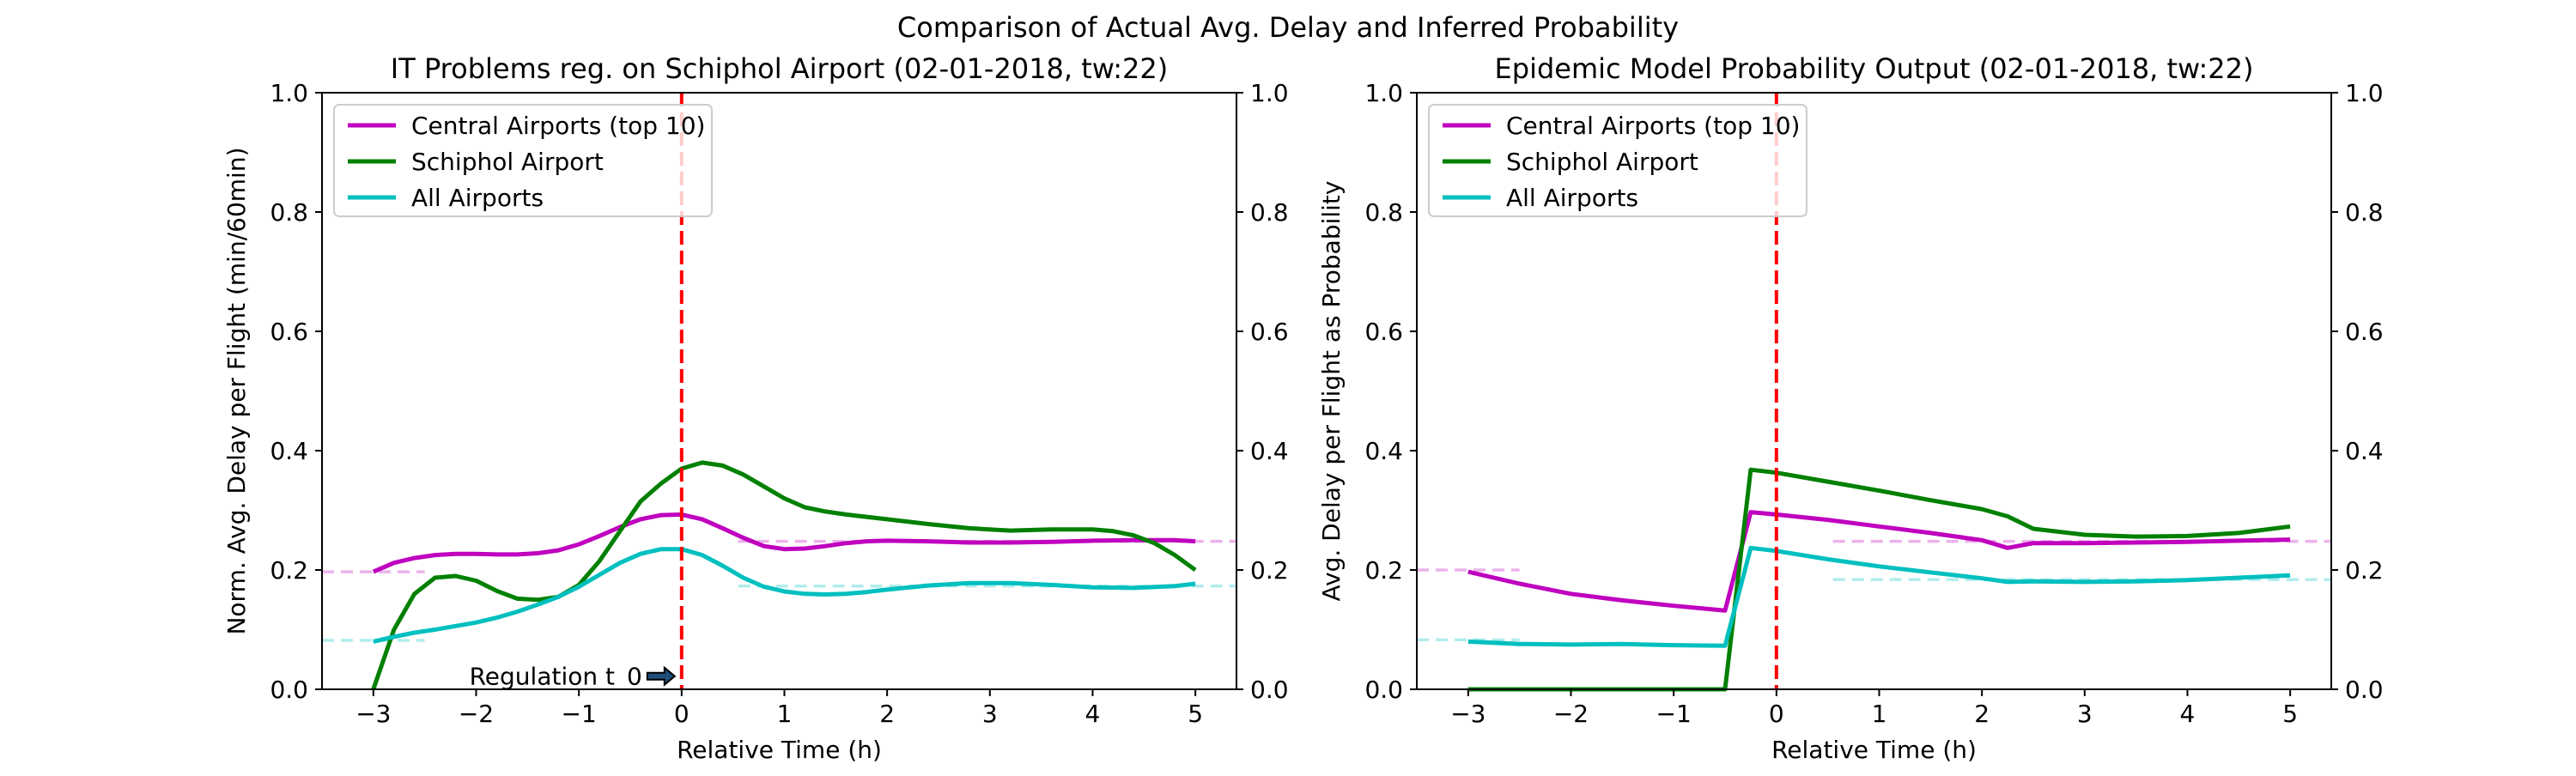 The height and width of the screenshot is (776, 2576). What do you see at coordinates (662, 676) in the screenshot?
I see `annotation-arrow-icon` at bounding box center [662, 676].